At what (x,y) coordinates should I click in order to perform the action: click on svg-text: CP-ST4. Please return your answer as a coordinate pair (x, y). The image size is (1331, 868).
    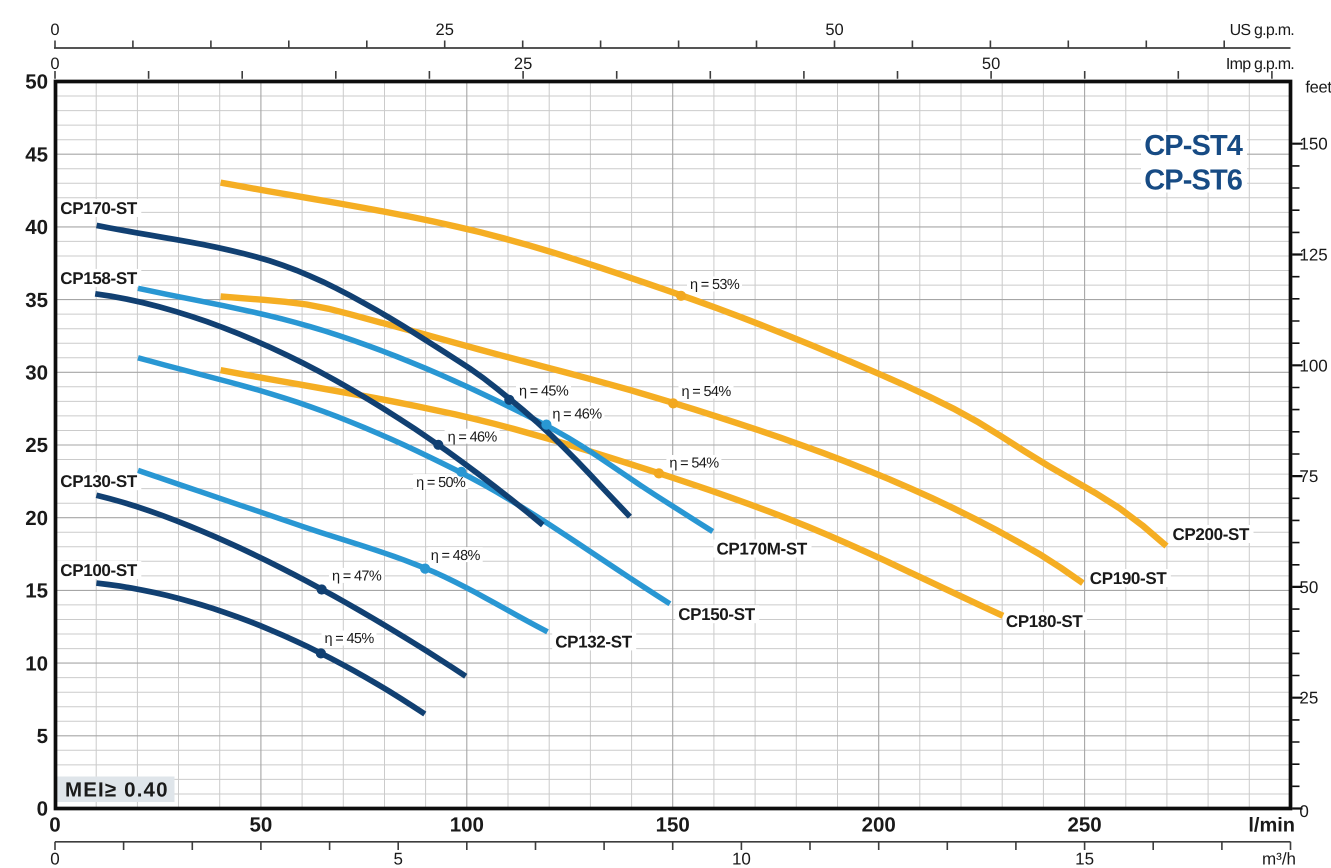
    Looking at the image, I should click on (1193, 146).